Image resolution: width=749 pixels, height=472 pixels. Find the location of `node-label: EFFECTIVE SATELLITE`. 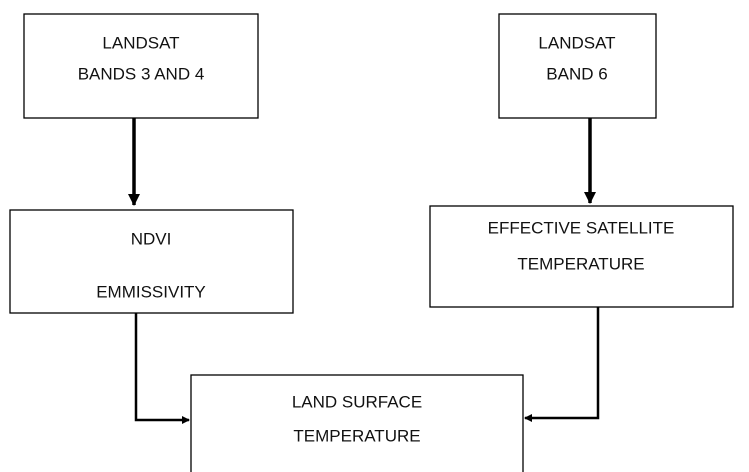

node-label: EFFECTIVE SATELLITE is located at coordinates (581, 227).